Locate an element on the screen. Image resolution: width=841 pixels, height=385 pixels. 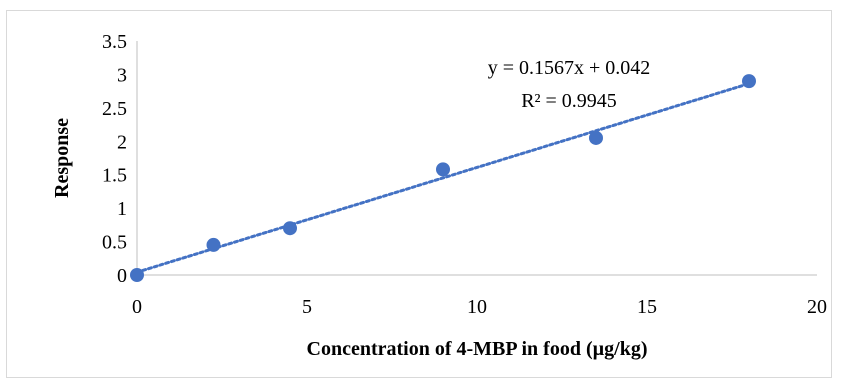
x-tick-label: 15 is located at coordinates (647, 307).